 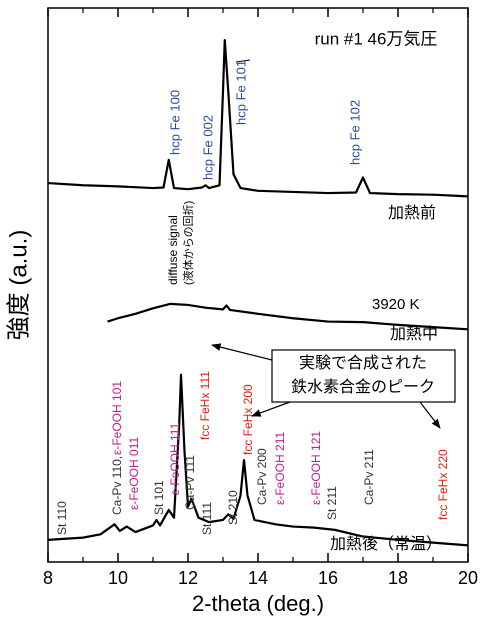 What do you see at coordinates (262, 476) in the screenshot?
I see `annotation: Ca-Pv 200` at bounding box center [262, 476].